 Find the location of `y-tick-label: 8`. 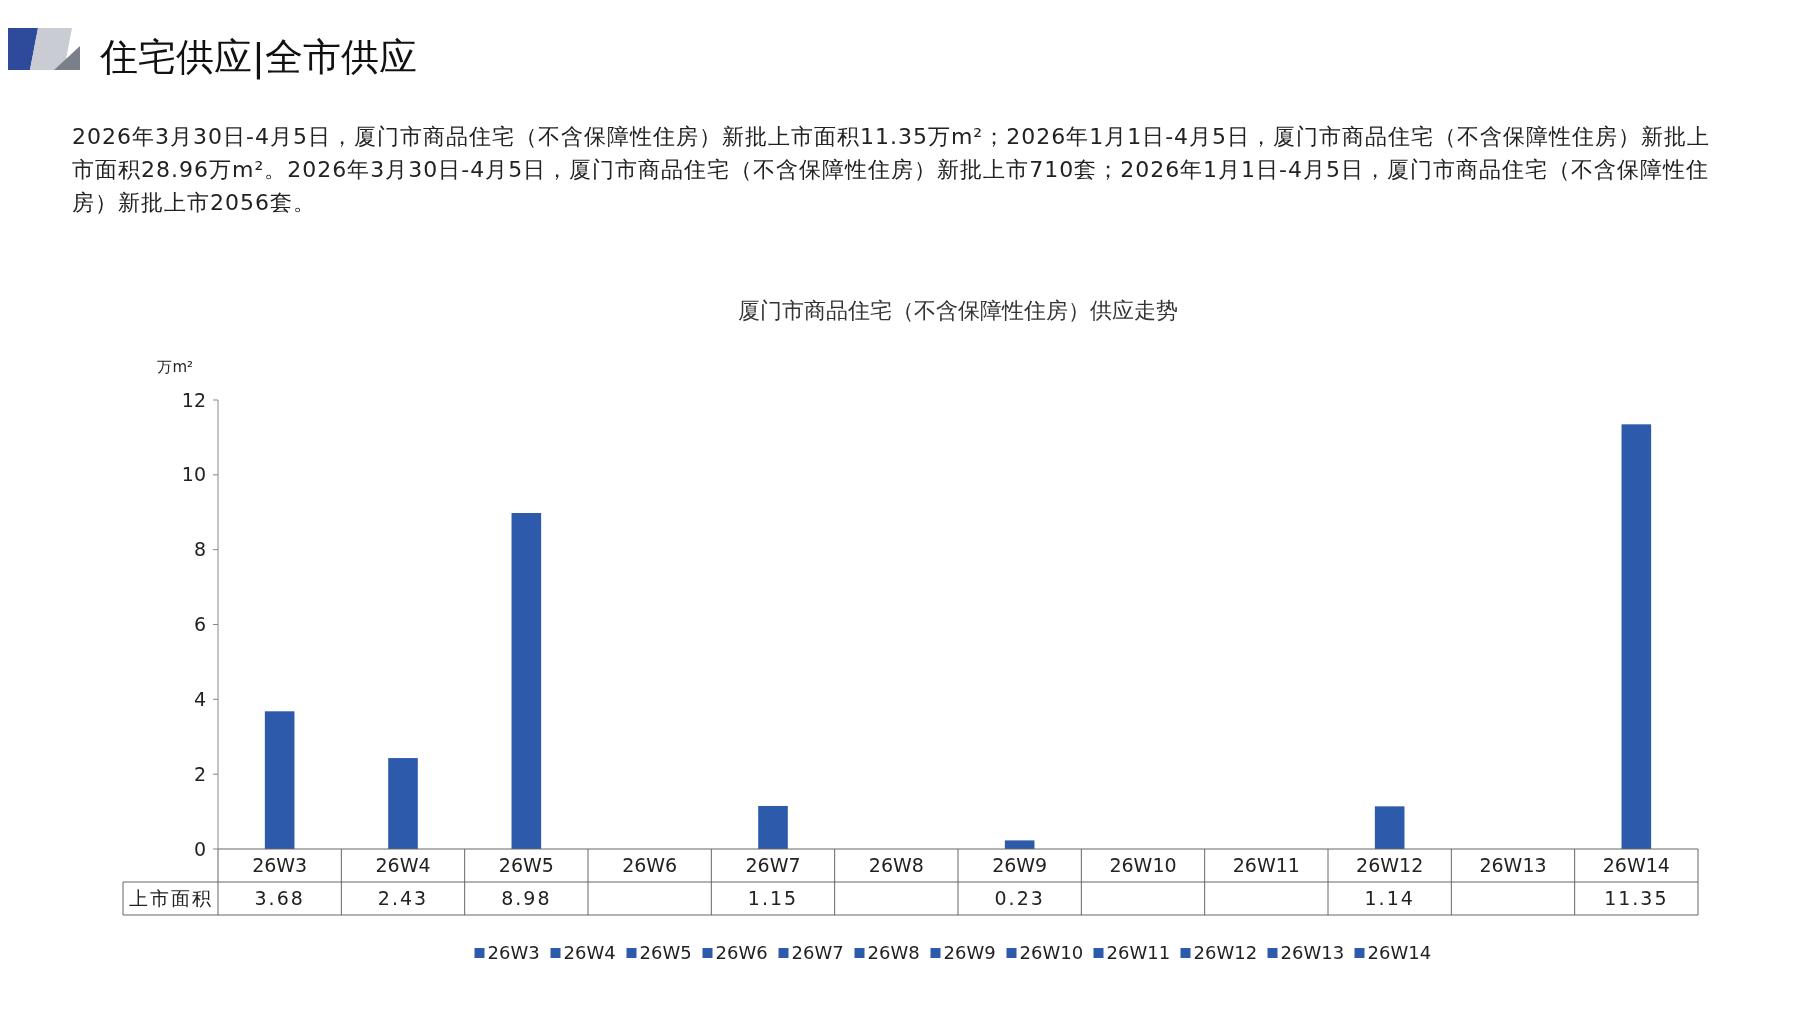

y-tick-label: 8 is located at coordinates (199, 549).